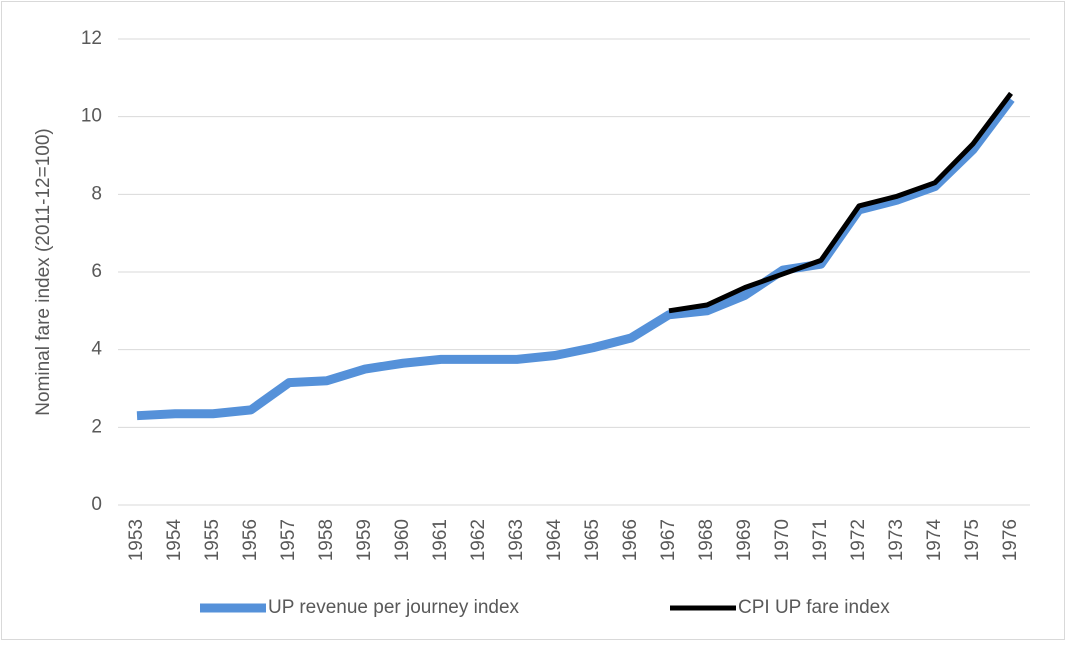  Describe the element at coordinates (592, 540) in the screenshot. I see `x-tick-label: 1965` at that location.